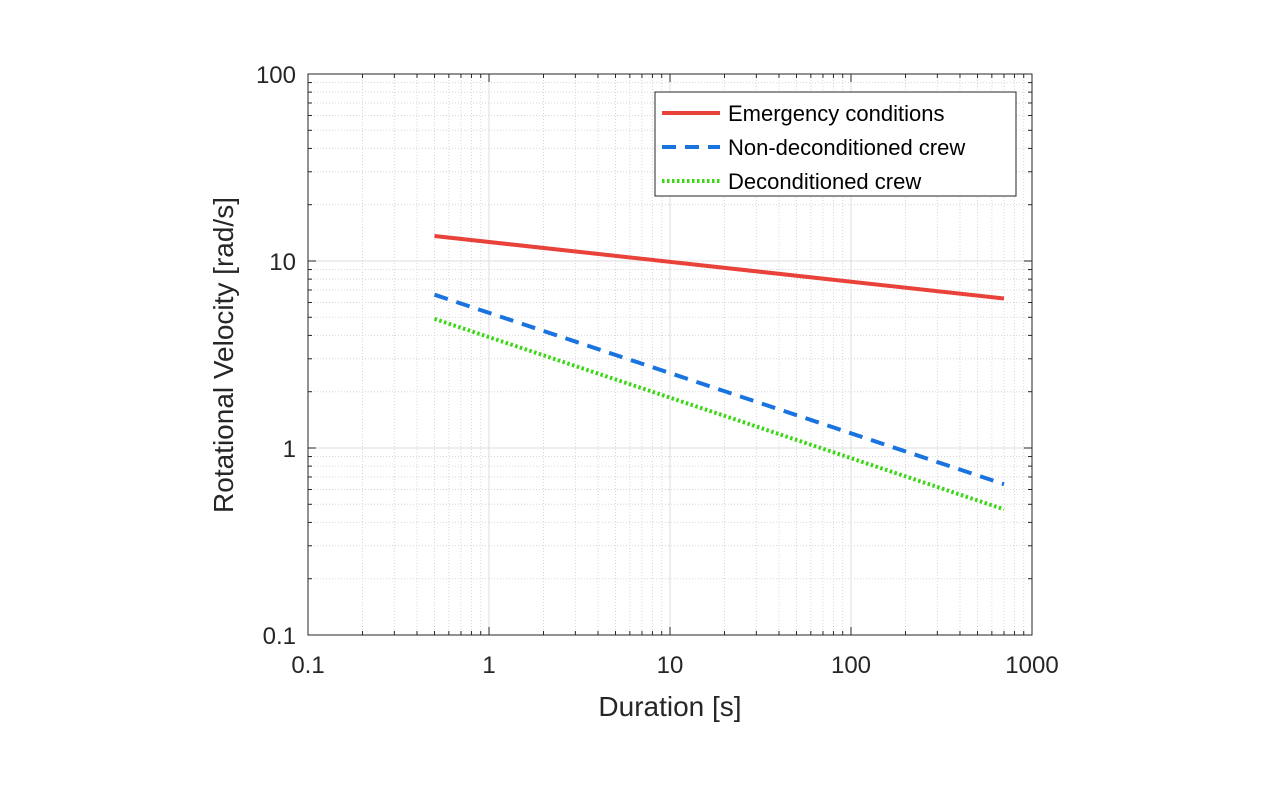 The image size is (1275, 788). Describe the element at coordinates (824, 181) in the screenshot. I see `legend-label-3: Deconditioned crew` at that location.